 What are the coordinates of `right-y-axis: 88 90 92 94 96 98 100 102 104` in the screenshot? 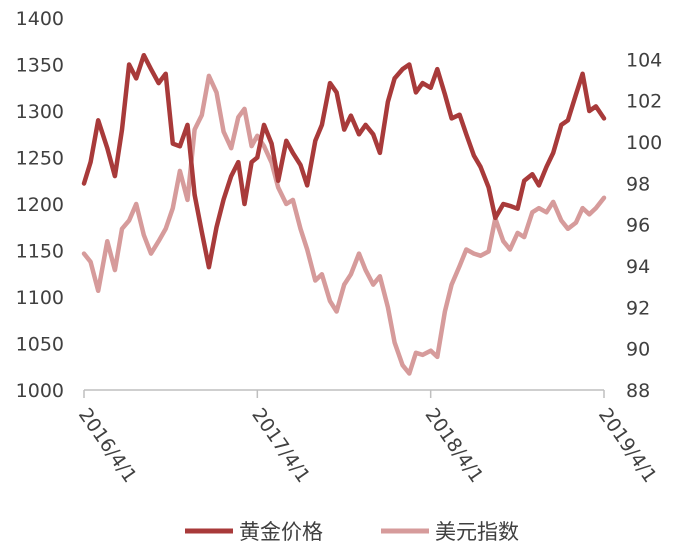 It's located at (644, 225).